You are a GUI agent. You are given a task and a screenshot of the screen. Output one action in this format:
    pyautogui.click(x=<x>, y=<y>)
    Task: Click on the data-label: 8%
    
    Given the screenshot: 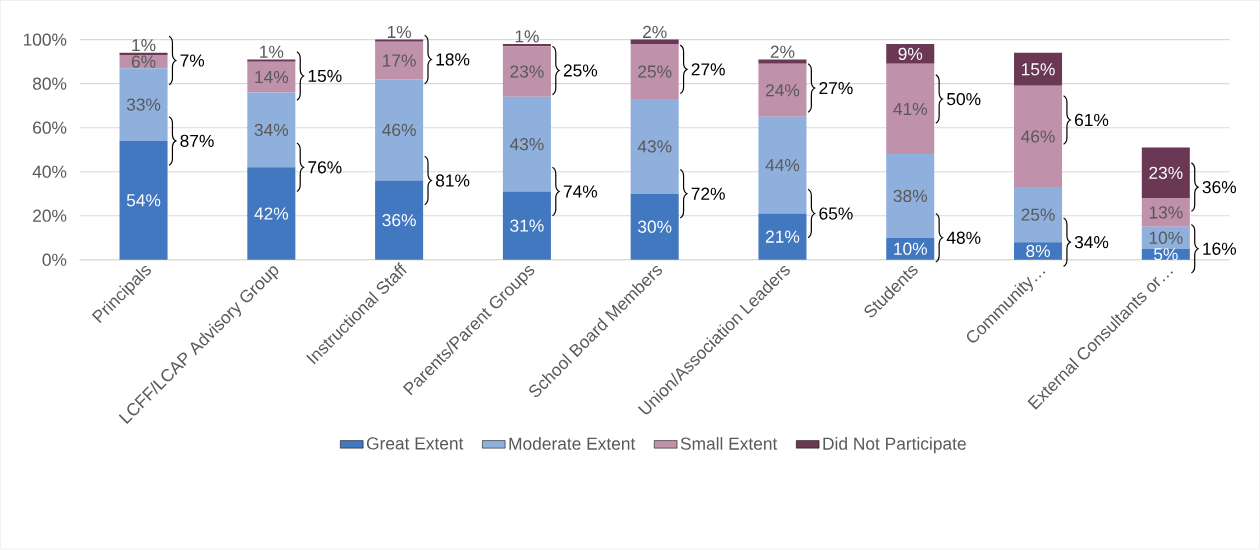 What is the action you would take?
    pyautogui.click(x=1038, y=251)
    